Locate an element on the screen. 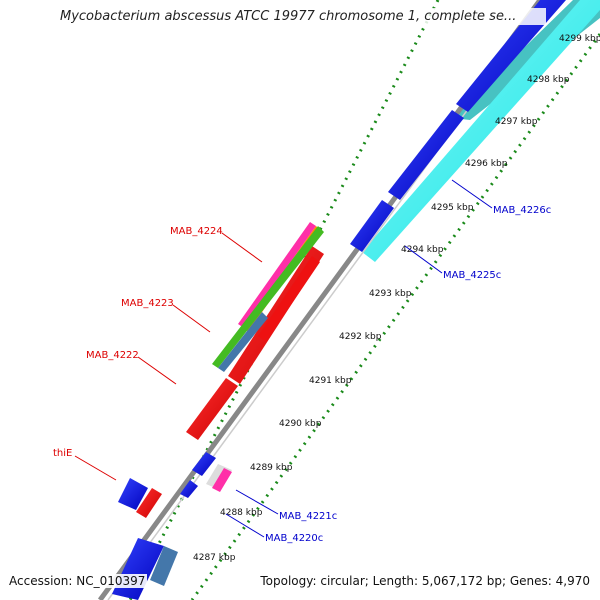 The width and height of the screenshot is (600, 600). tick-4298: 4298 kbp is located at coordinates (548, 80).